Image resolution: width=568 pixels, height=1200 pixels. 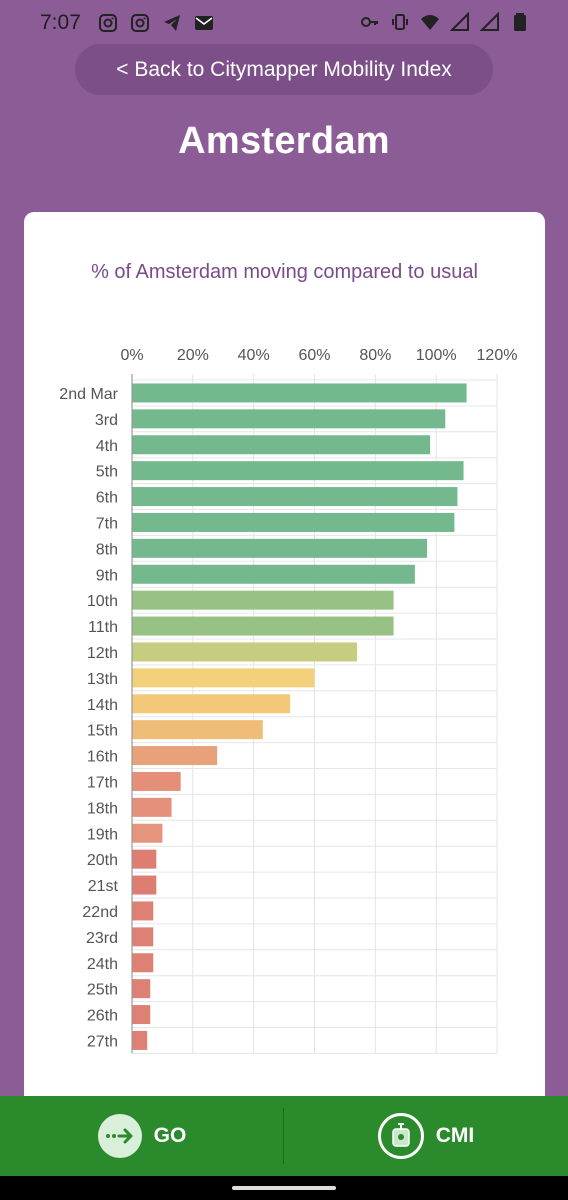 I want to click on home-gesture-handle, so click(x=284, y=1188).